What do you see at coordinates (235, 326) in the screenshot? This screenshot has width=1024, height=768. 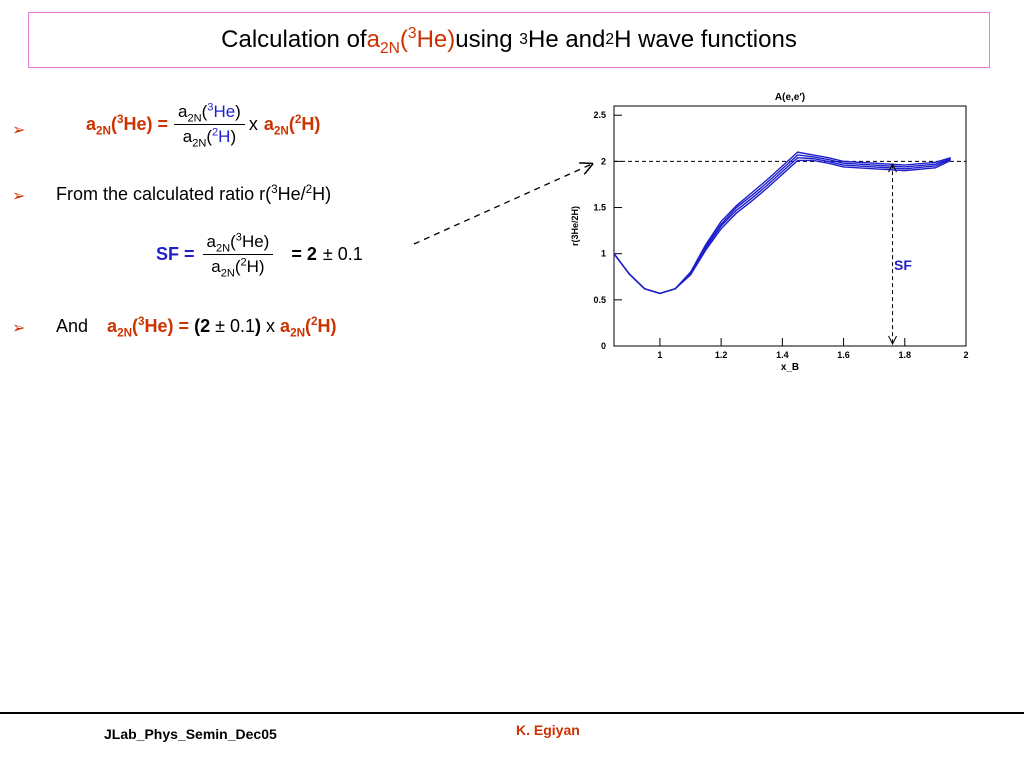 I see `result-error: ± 0.1` at bounding box center [235, 326].